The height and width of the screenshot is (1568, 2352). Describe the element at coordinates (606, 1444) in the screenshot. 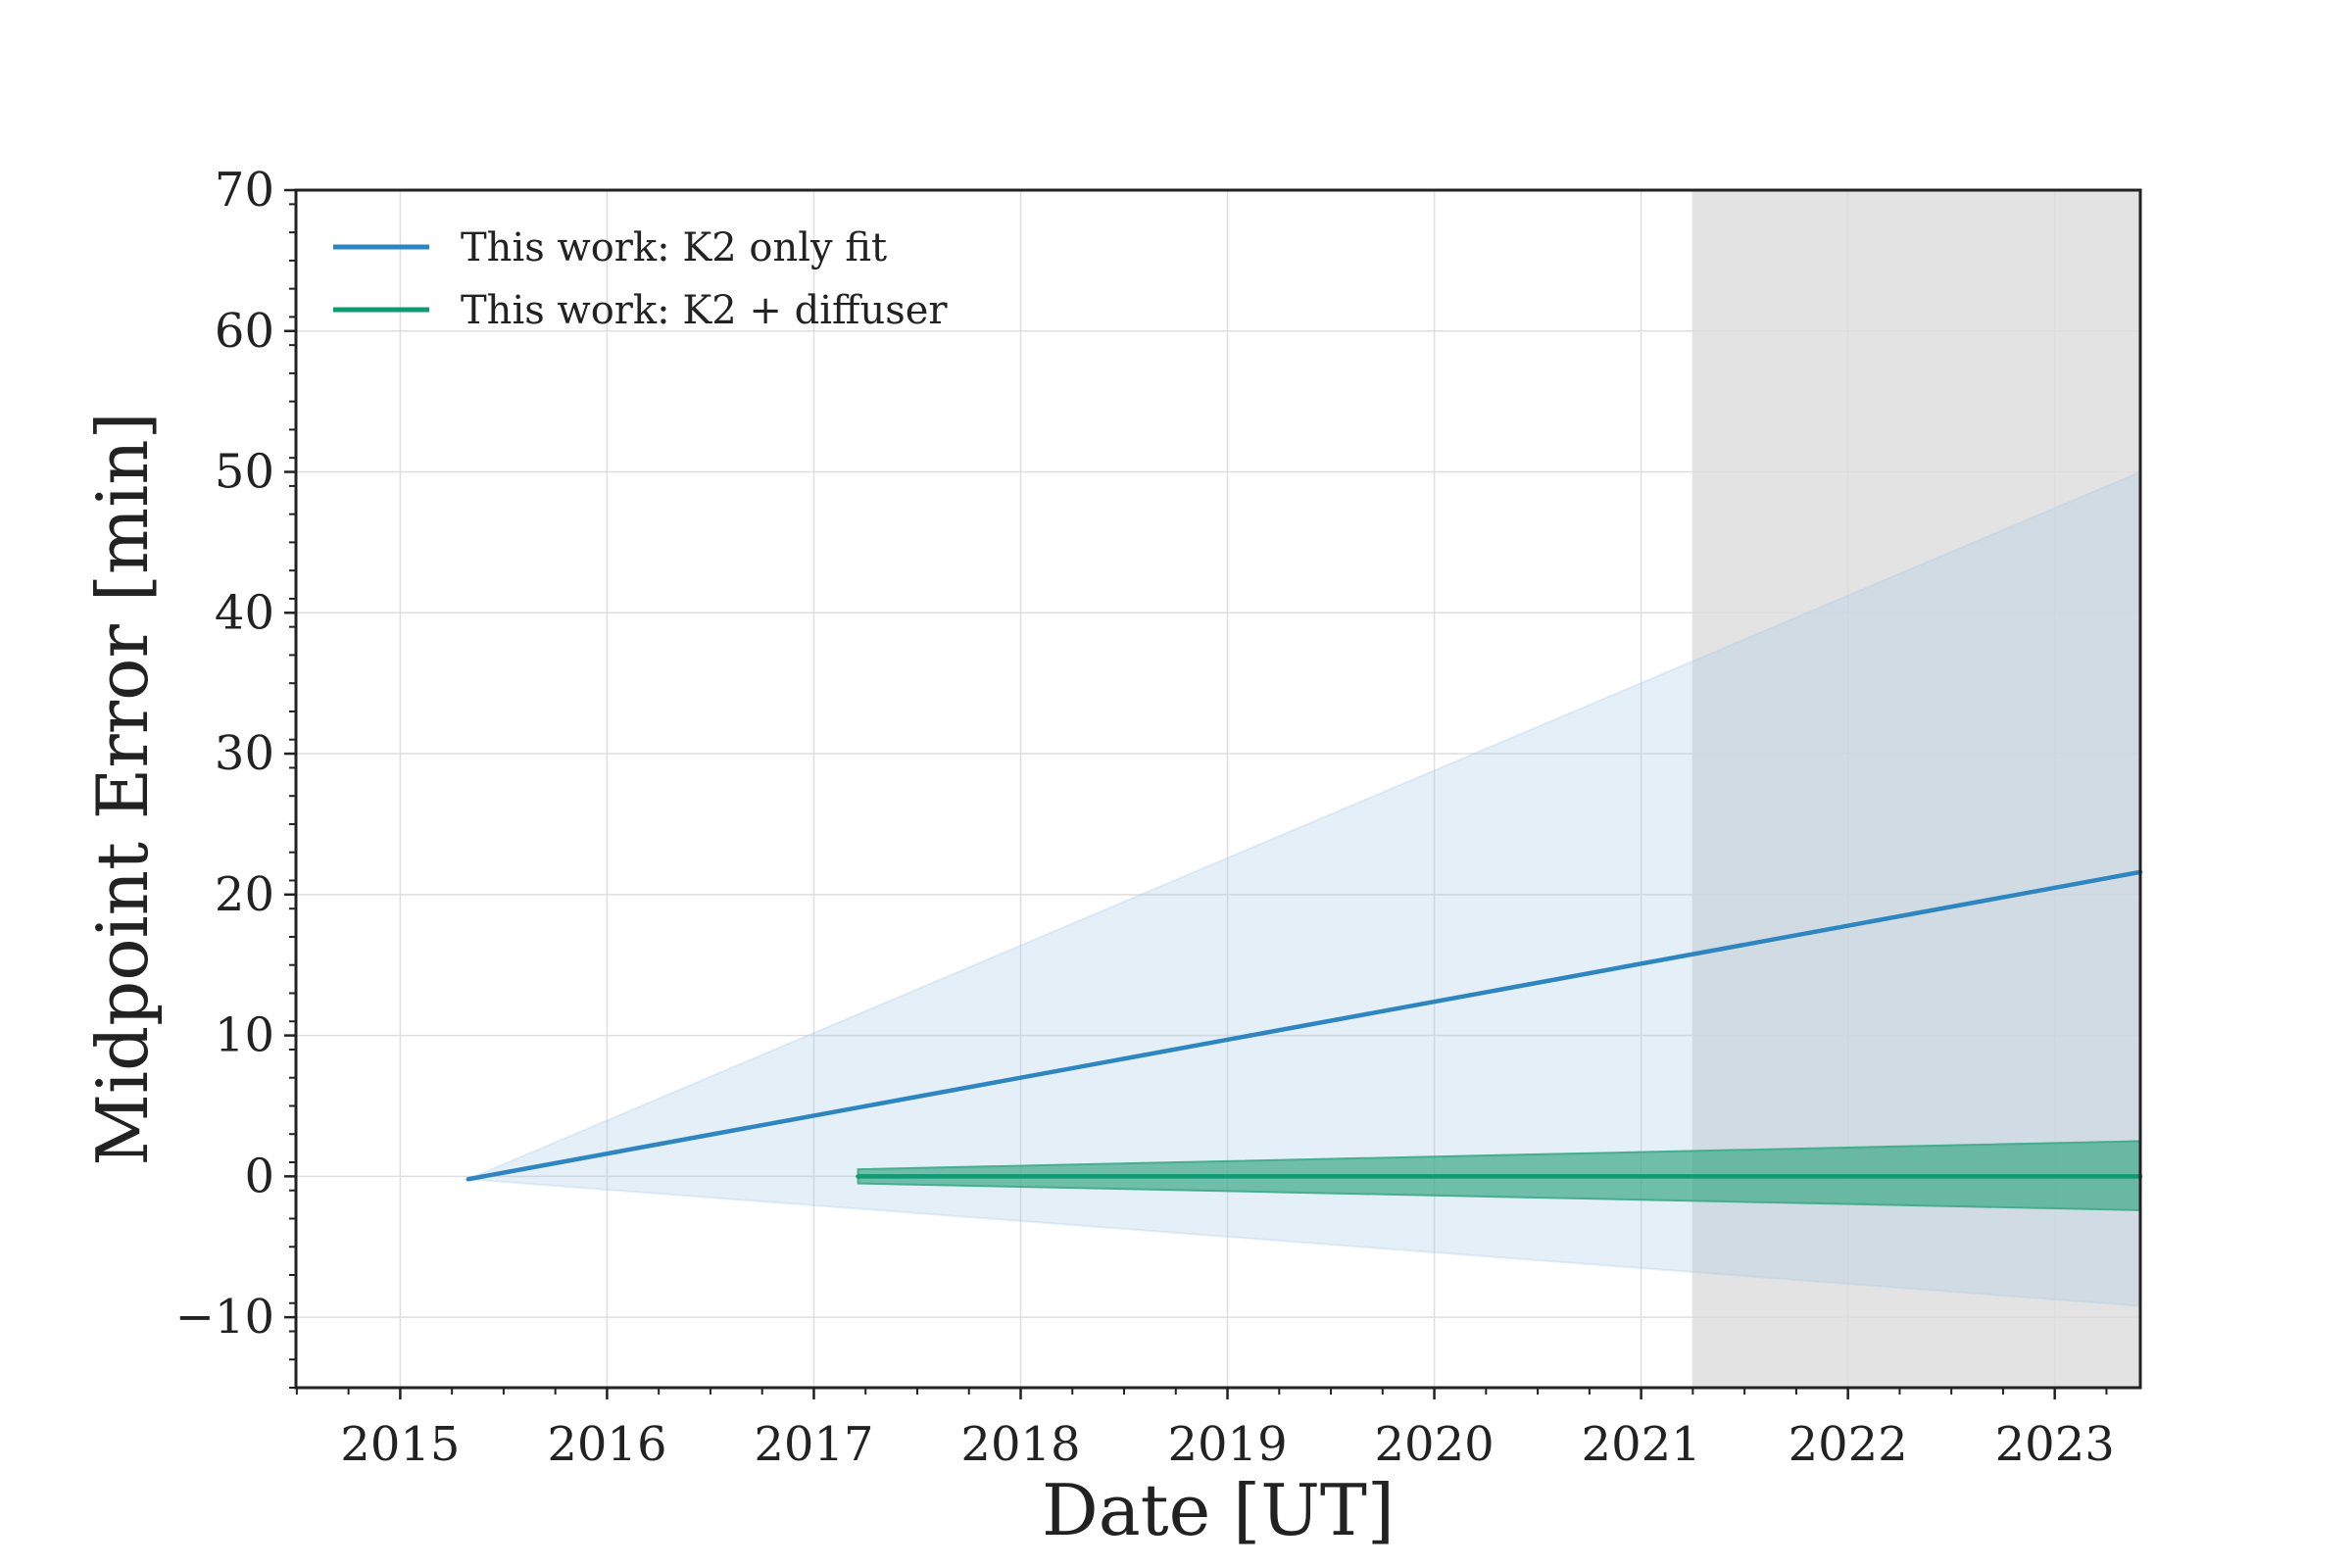

I see `x-tick-label: 2016` at that location.